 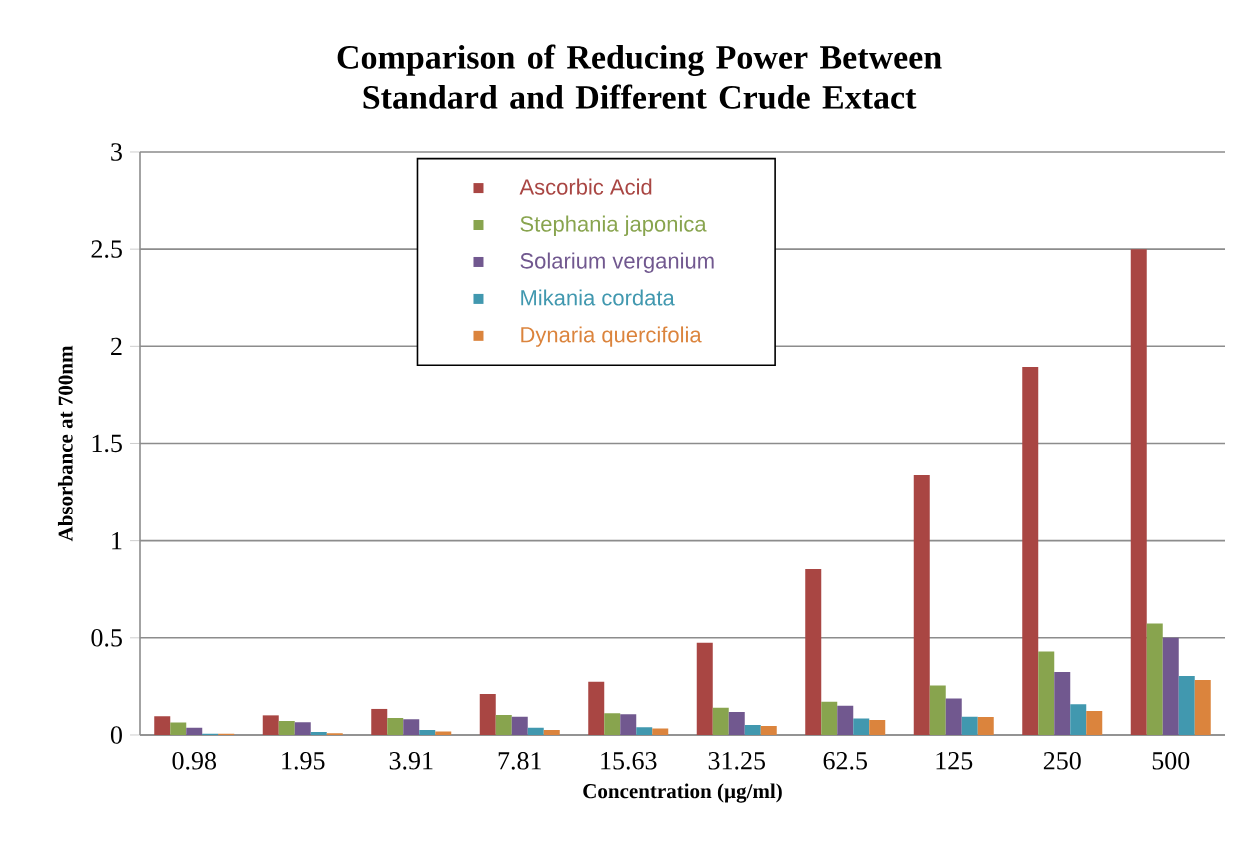 I want to click on x-tick-label: 0.98, so click(x=194, y=761).